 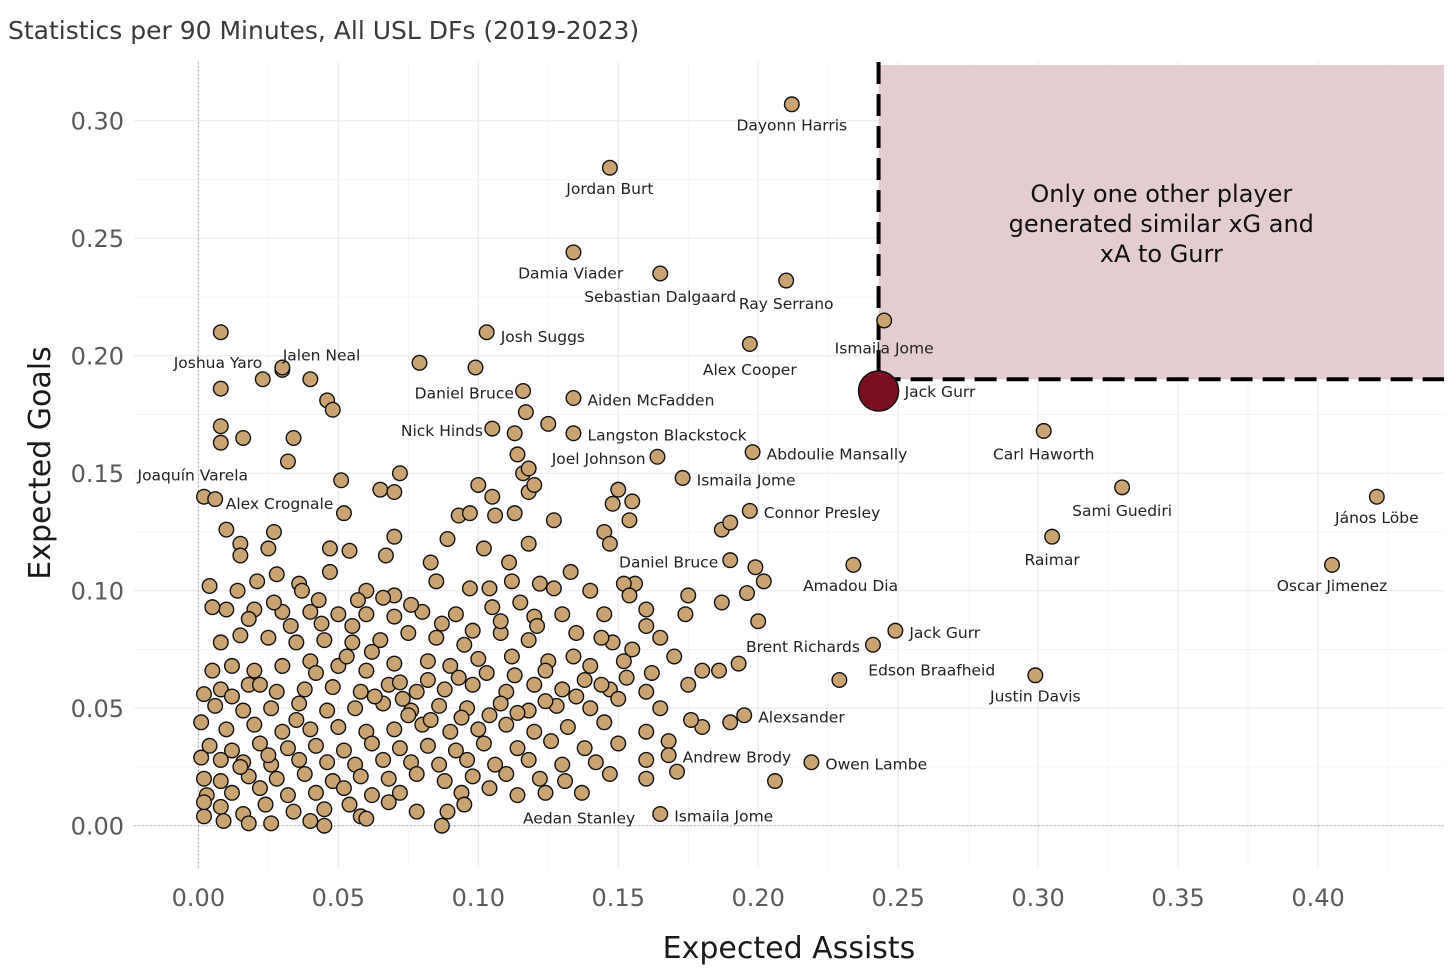 What do you see at coordinates (97, 827) in the screenshot?
I see `y-tick-label: 0.00` at bounding box center [97, 827].